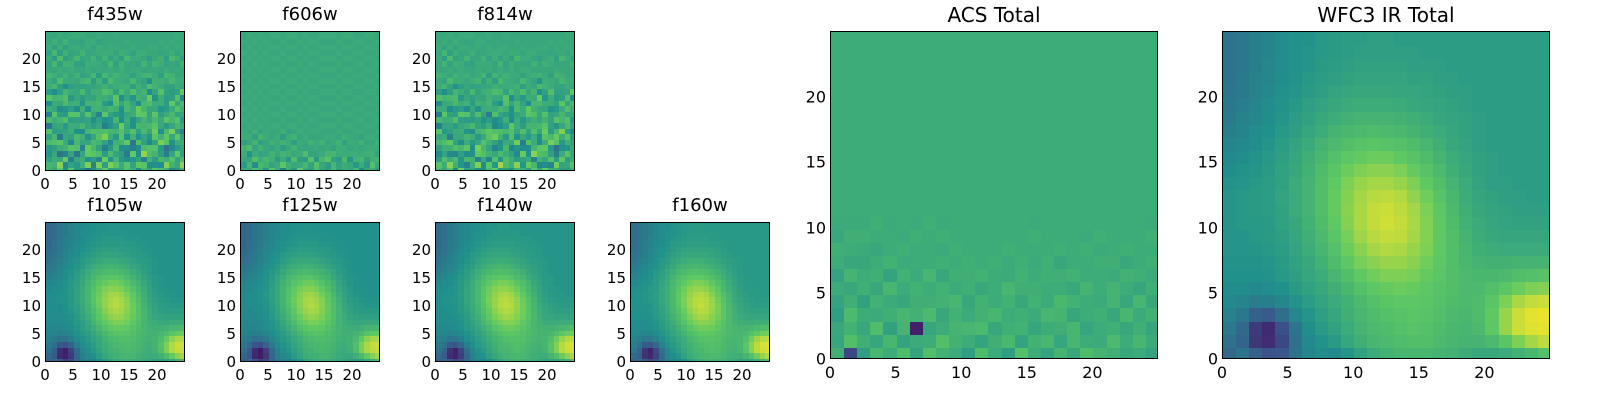 Image resolution: width=1600 pixels, height=400 pixels. What do you see at coordinates (324, 184) in the screenshot?
I see `x-tick-label: 15` at bounding box center [324, 184].